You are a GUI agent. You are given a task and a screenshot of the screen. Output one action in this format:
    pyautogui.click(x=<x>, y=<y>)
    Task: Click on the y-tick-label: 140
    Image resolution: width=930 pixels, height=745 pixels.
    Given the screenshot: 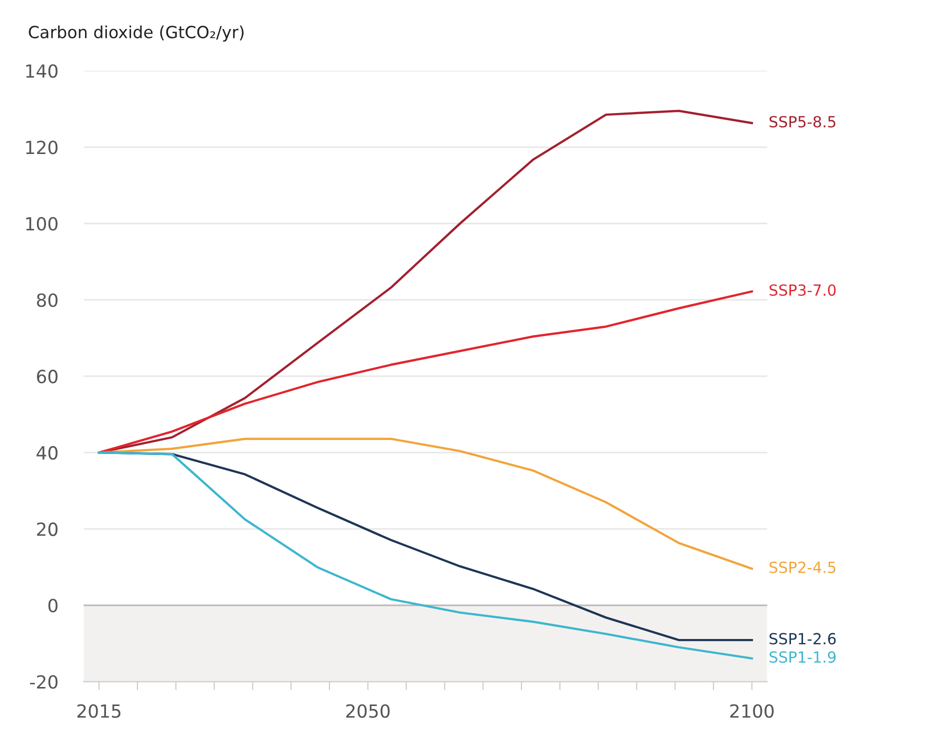 What is the action you would take?
    pyautogui.click(x=42, y=71)
    